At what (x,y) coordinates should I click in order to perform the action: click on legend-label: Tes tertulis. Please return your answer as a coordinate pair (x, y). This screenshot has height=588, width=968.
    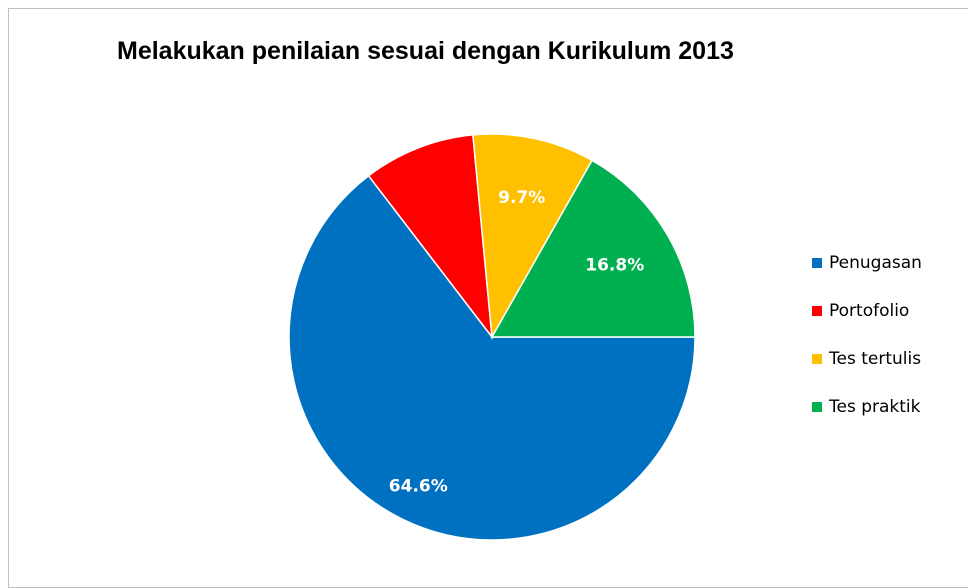
    Looking at the image, I should click on (874, 359).